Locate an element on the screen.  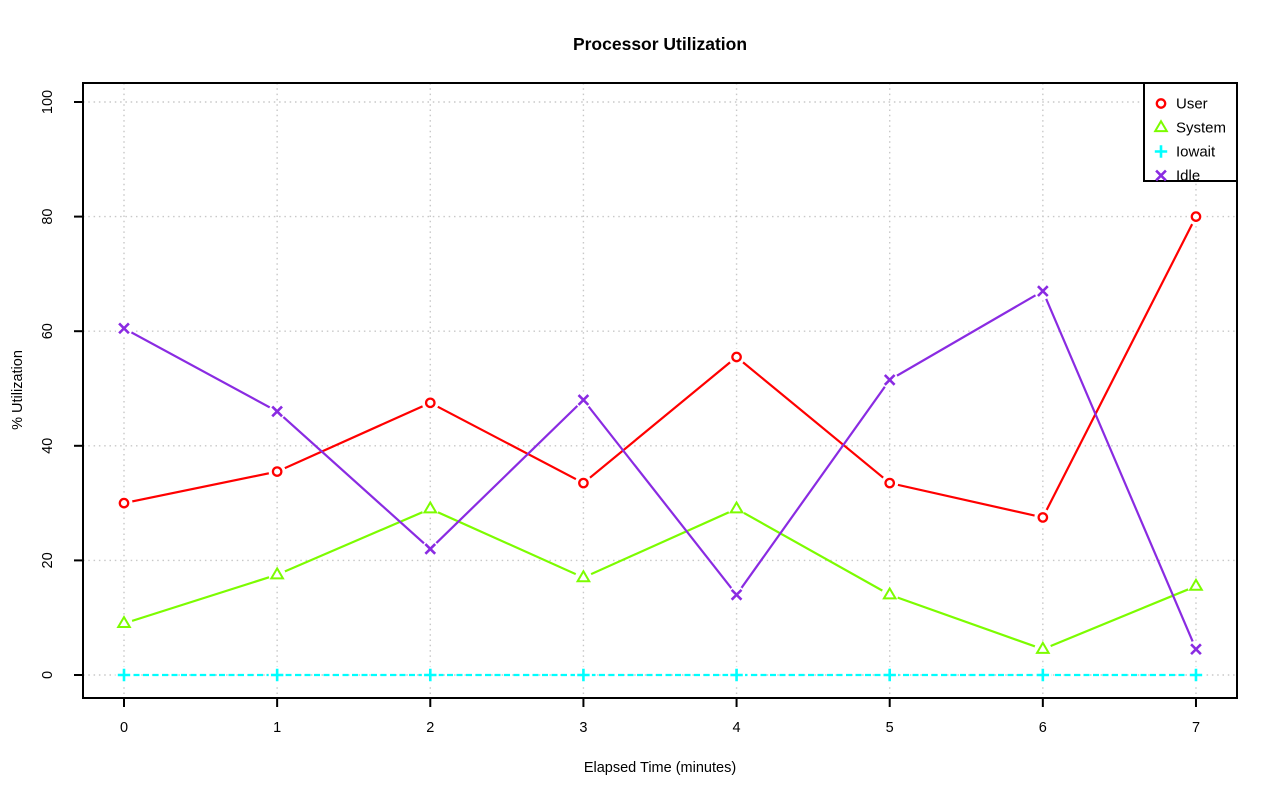
legend-label-iowait: Iowait is located at coordinates (1196, 152).